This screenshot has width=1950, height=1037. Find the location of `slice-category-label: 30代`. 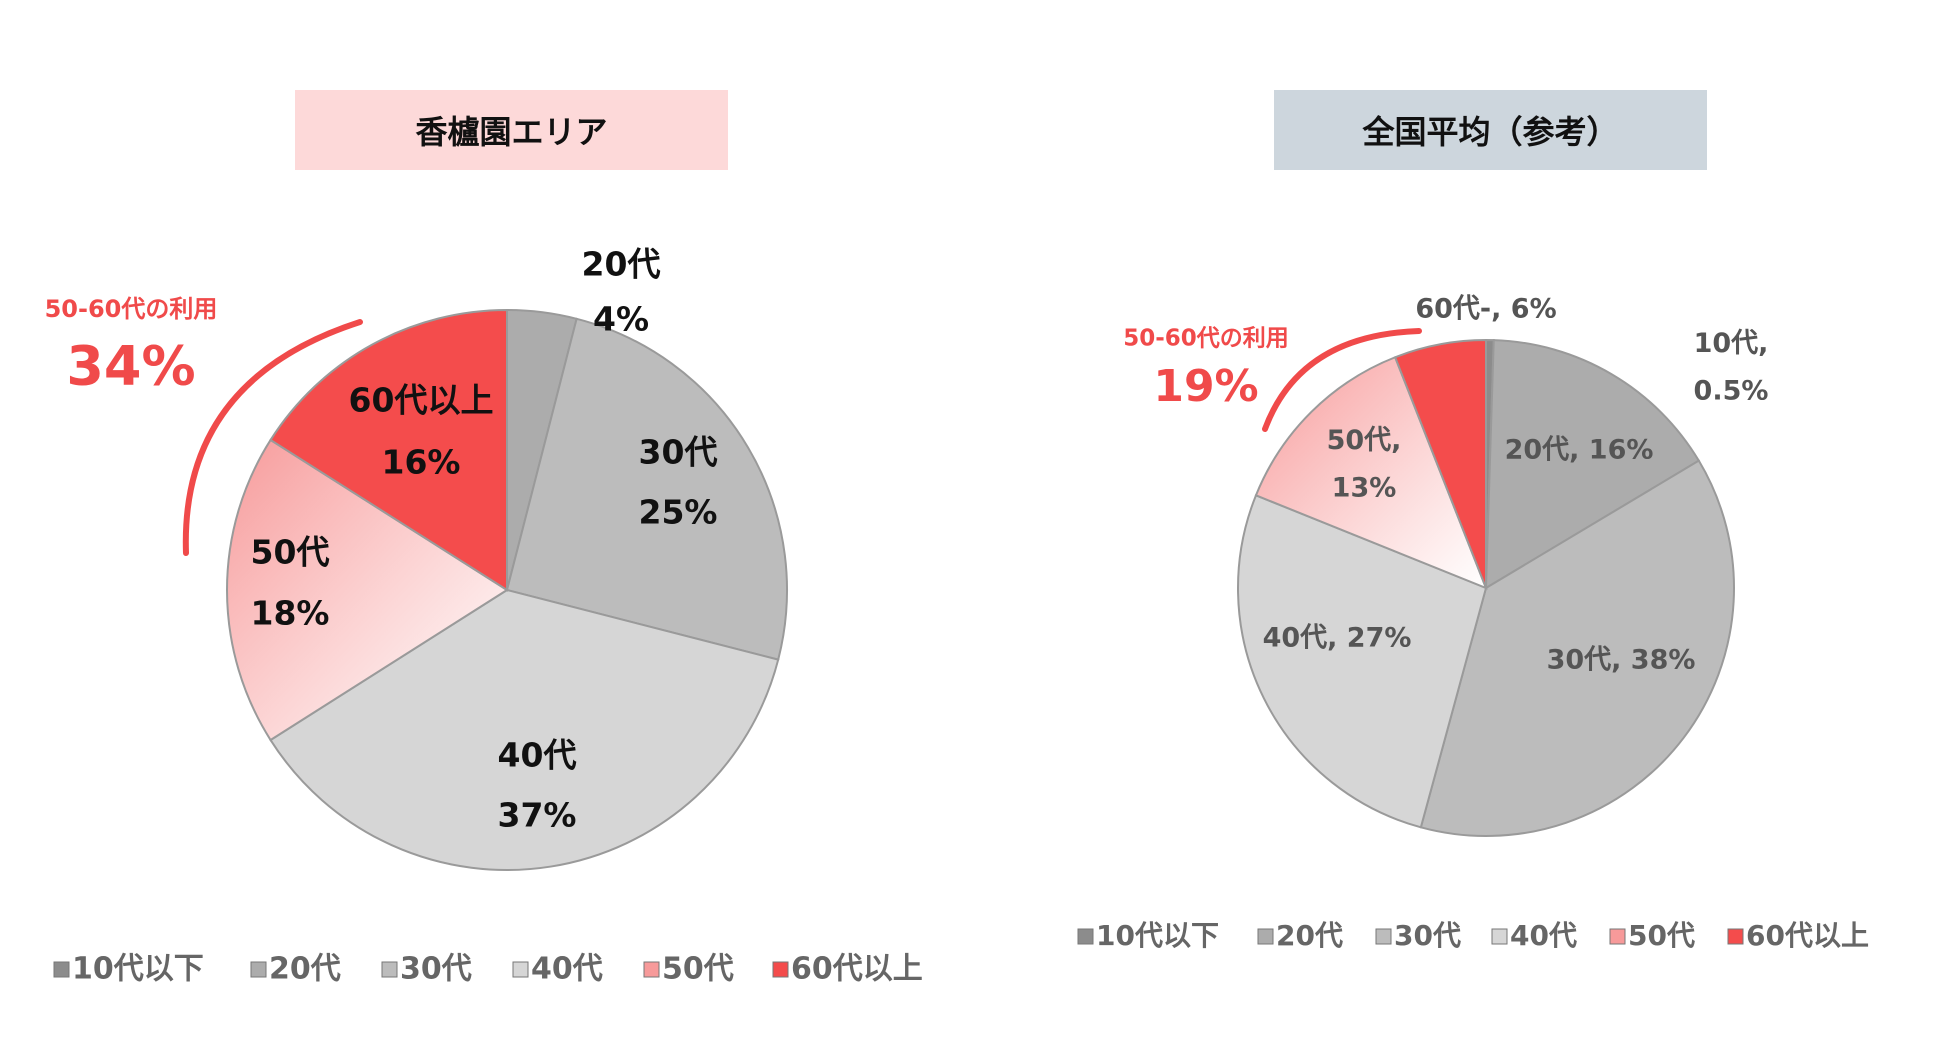

slice-category-label: 30代 is located at coordinates (678, 452).